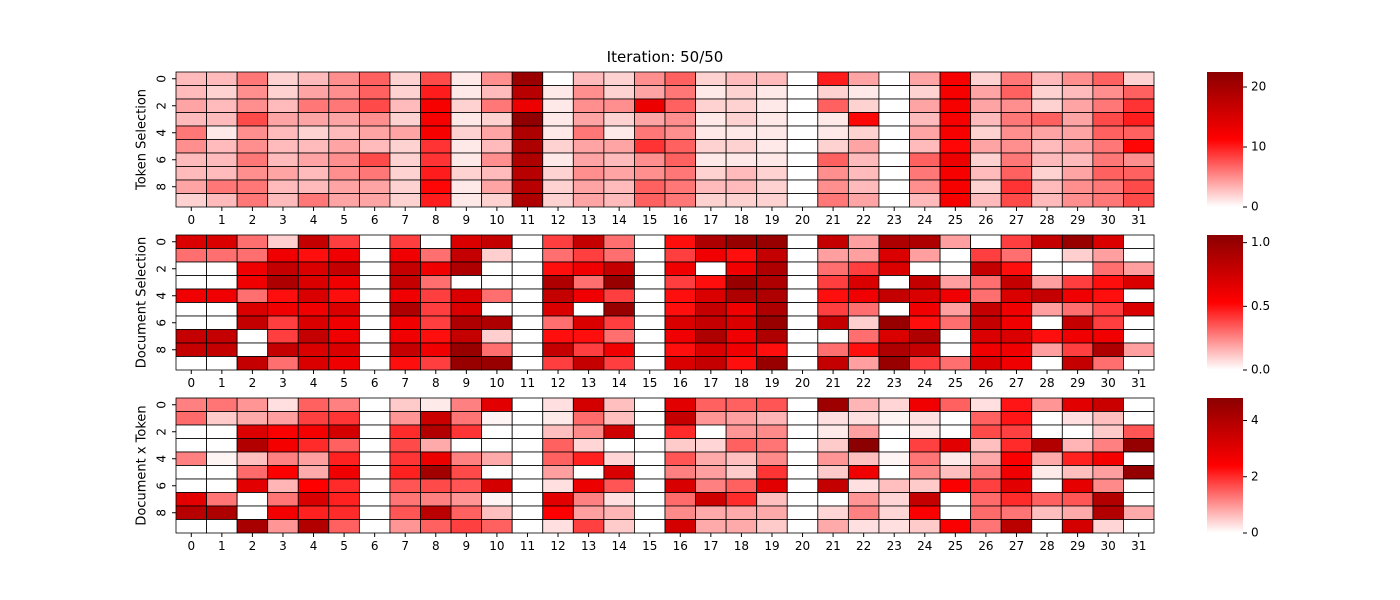 The image size is (1400, 600). What do you see at coordinates (588, 546) in the screenshot?
I see `x-tick-label: 13` at bounding box center [588, 546].